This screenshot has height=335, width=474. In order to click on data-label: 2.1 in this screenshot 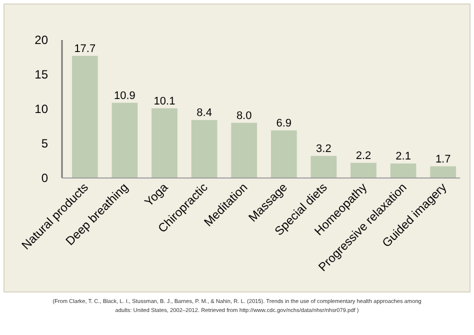, I will do `click(403, 156)`.